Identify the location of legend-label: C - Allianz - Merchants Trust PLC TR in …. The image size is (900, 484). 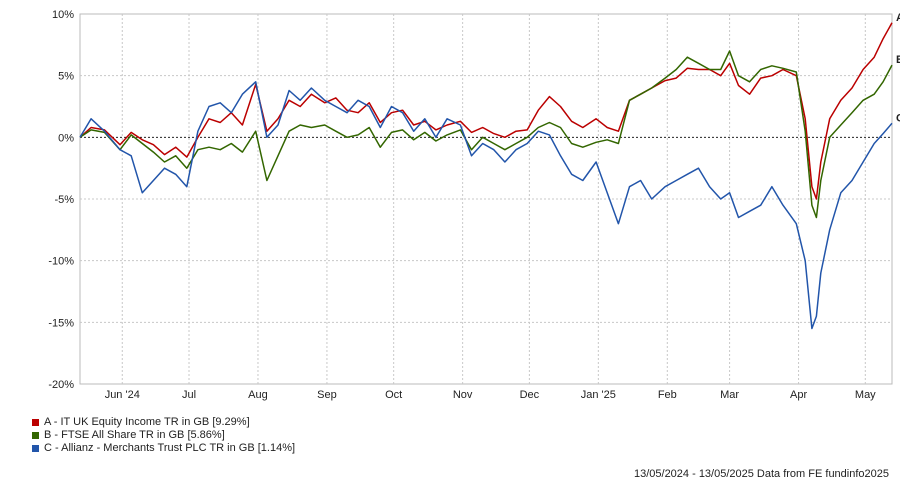
(170, 448).